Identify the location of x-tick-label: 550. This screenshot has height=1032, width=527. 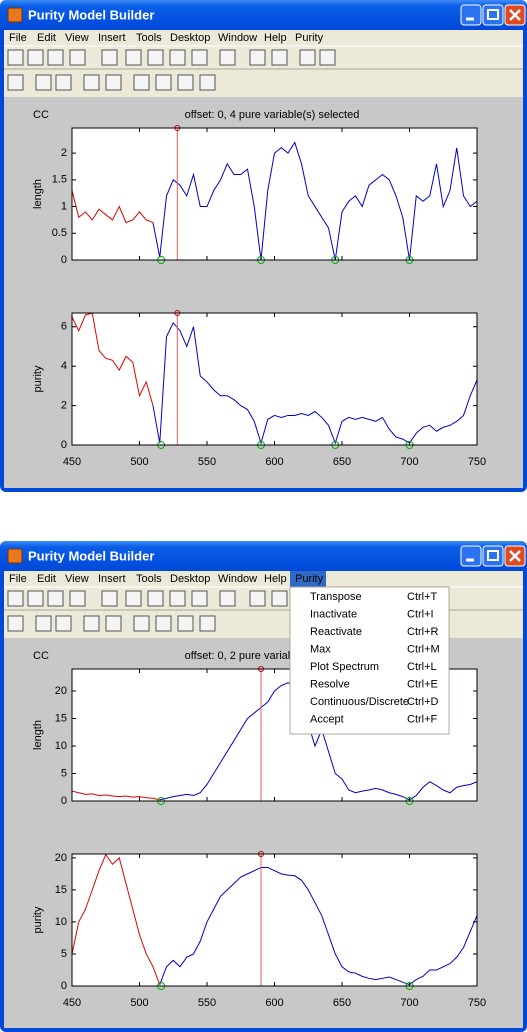
(207, 1003).